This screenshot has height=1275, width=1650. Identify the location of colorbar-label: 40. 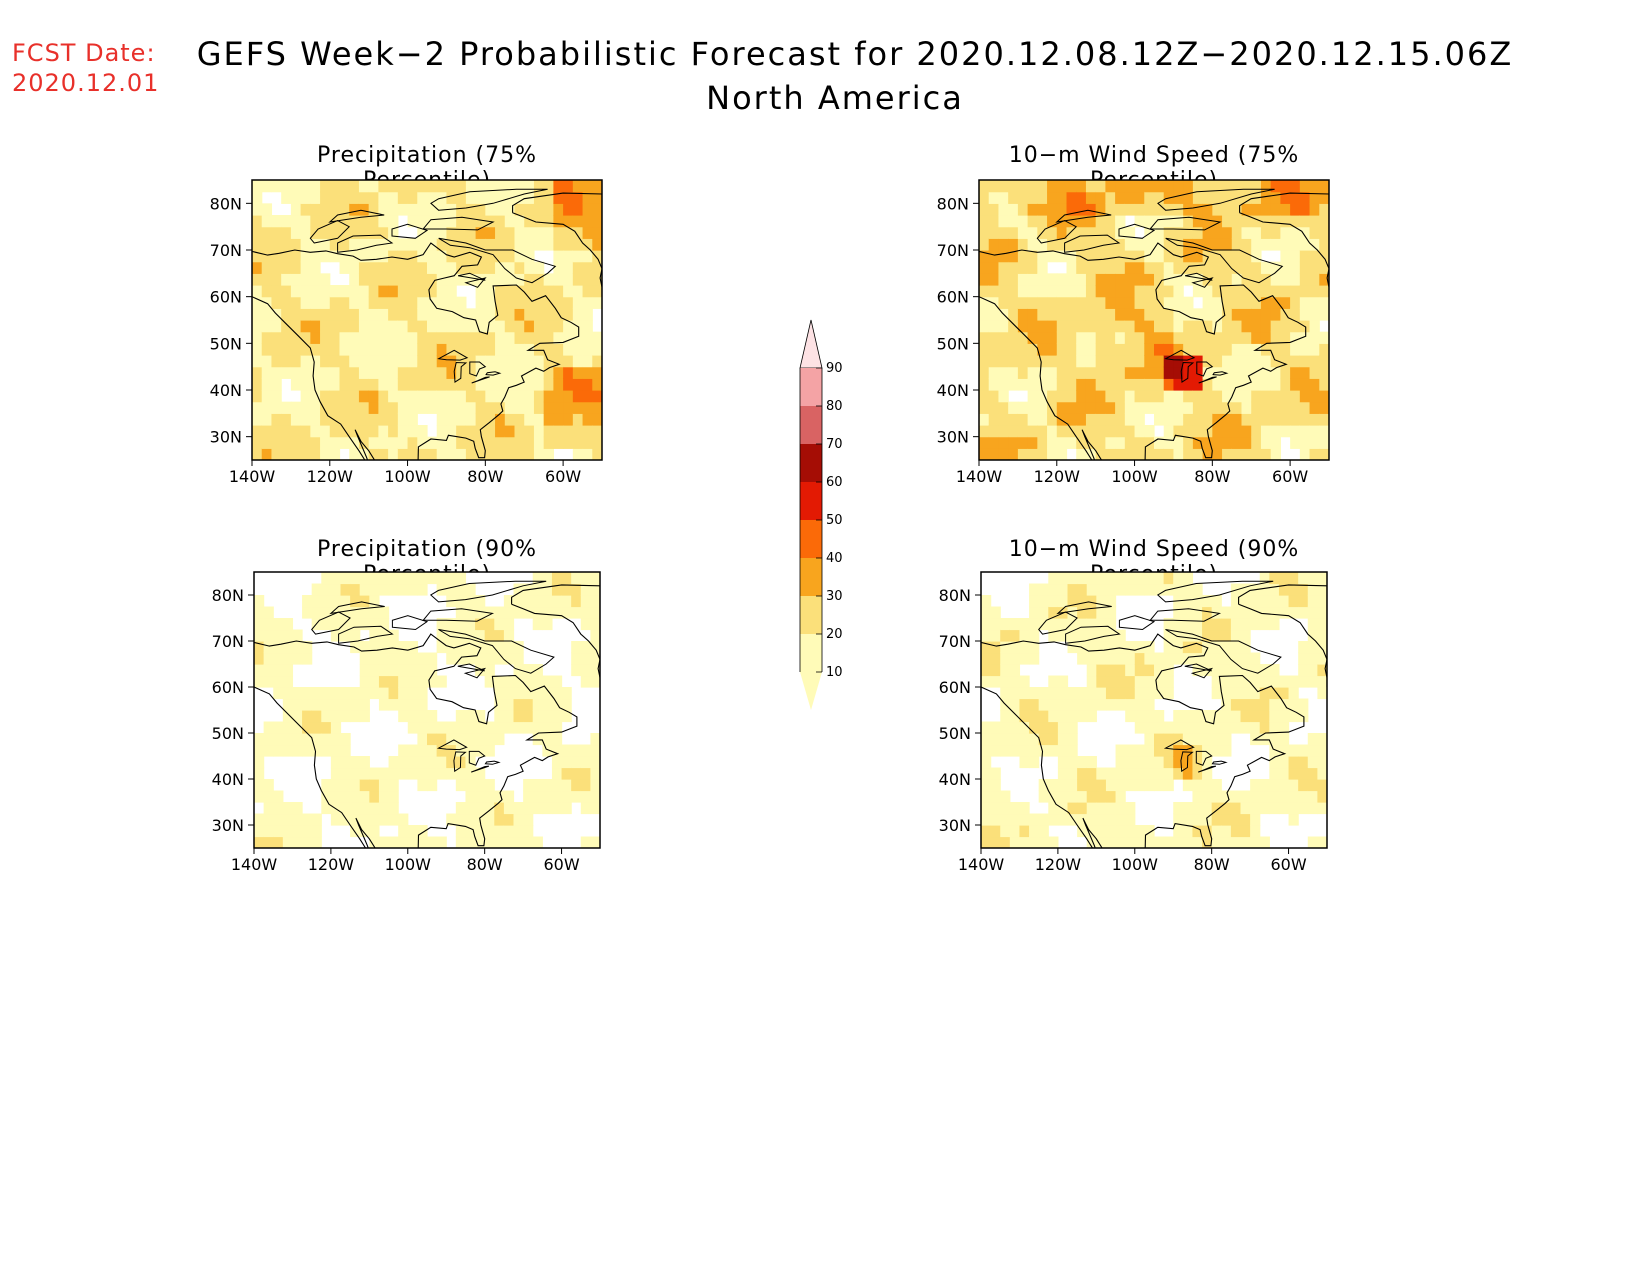
(834, 558).